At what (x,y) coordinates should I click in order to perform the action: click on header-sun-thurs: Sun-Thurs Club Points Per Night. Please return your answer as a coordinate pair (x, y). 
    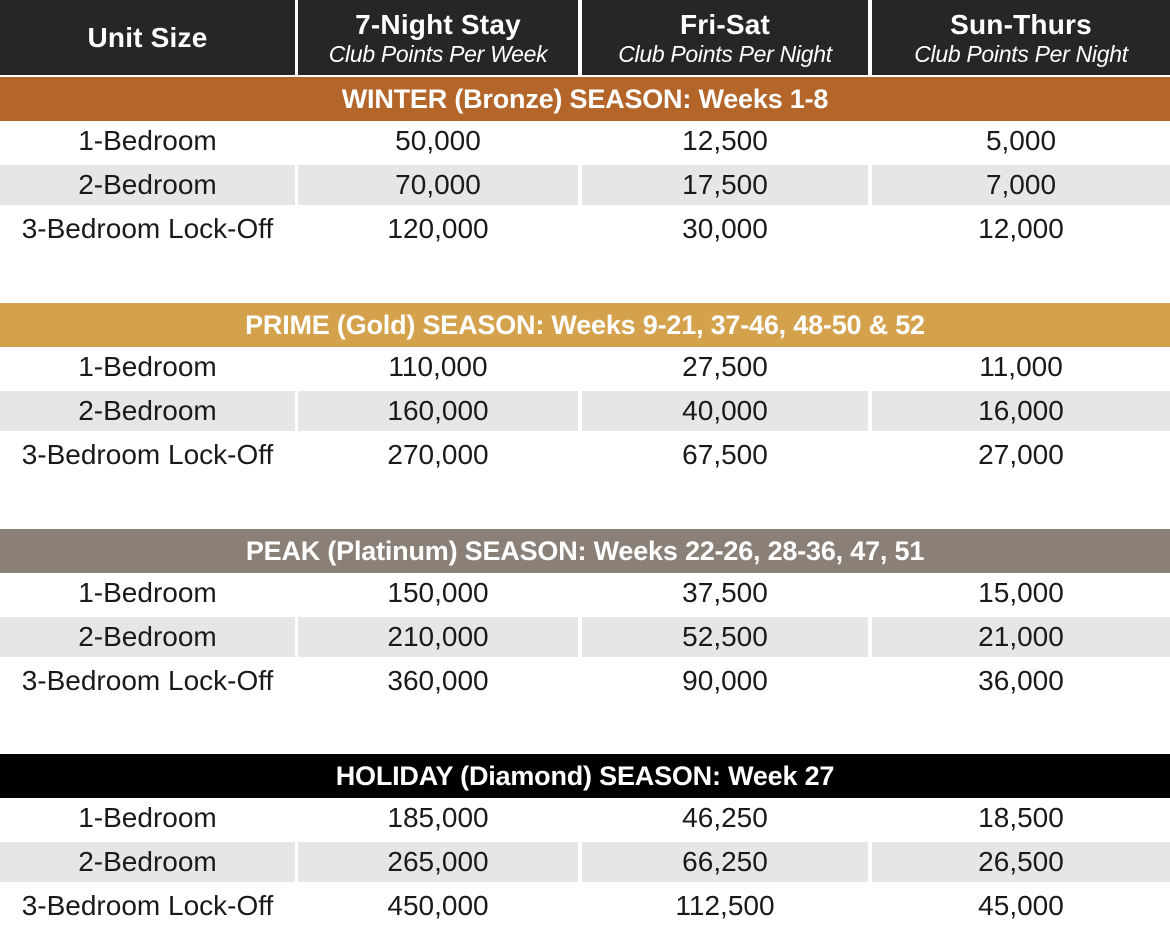
    Looking at the image, I should click on (1021, 37).